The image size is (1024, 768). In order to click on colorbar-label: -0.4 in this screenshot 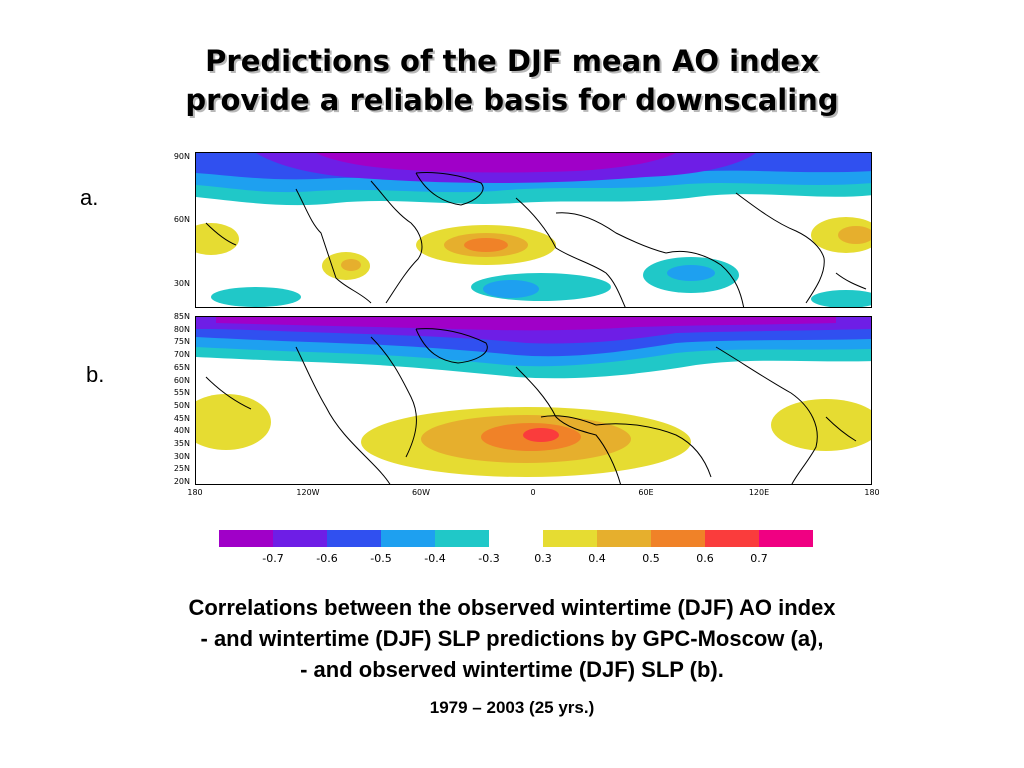, I will do `click(435, 558)`.